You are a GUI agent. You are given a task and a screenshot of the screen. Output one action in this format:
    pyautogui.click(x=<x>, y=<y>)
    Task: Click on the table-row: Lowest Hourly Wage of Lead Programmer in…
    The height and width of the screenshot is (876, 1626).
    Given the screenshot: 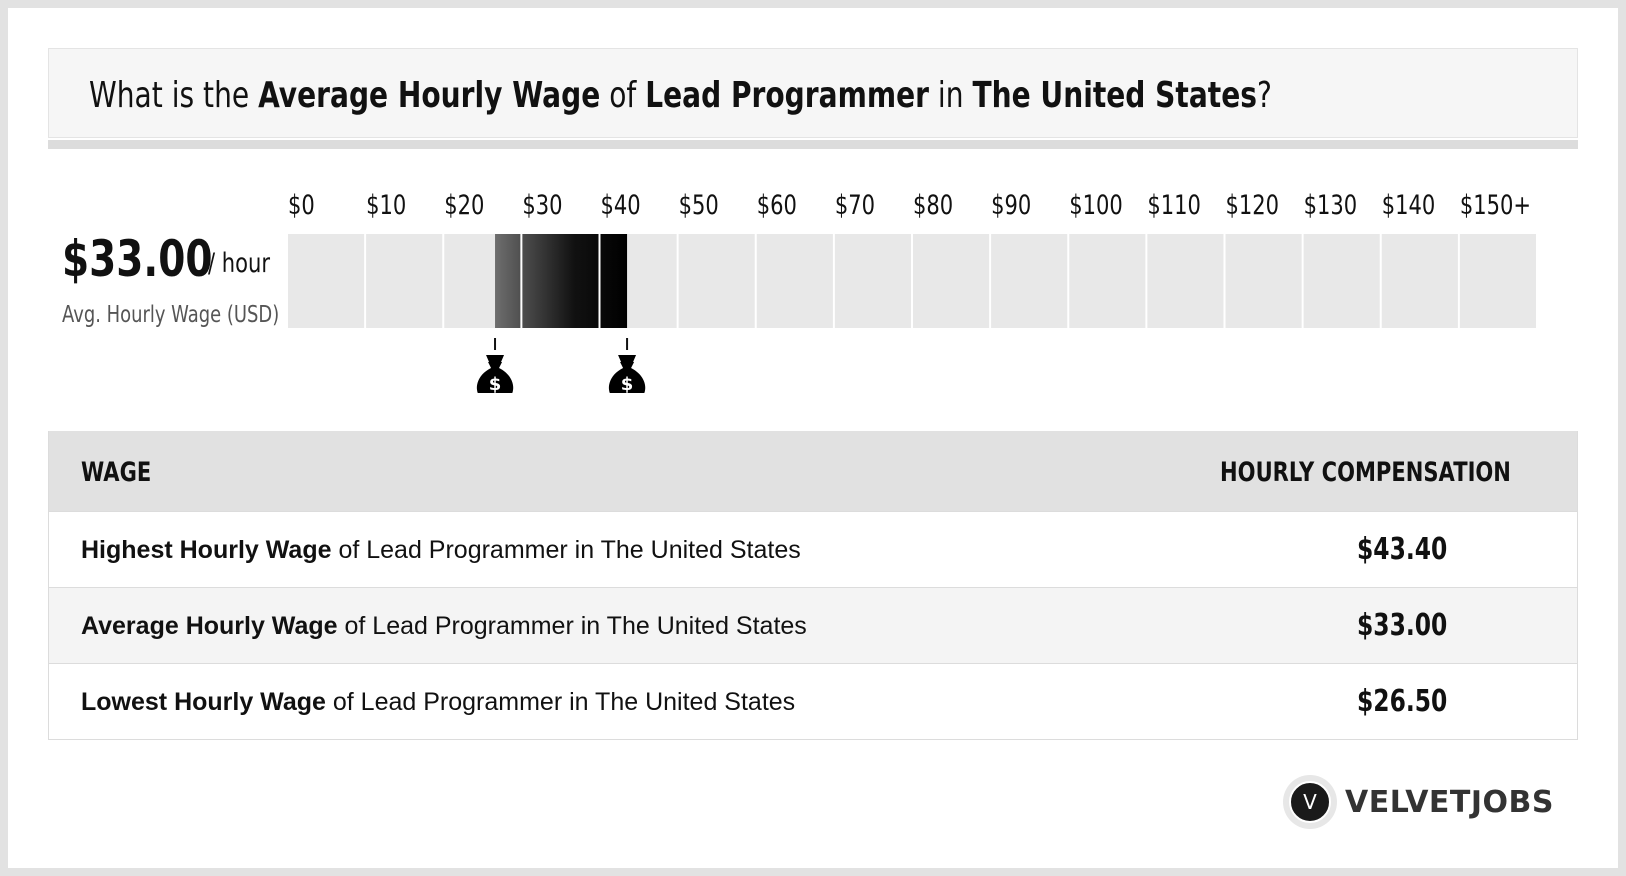 What is the action you would take?
    pyautogui.click(x=813, y=701)
    